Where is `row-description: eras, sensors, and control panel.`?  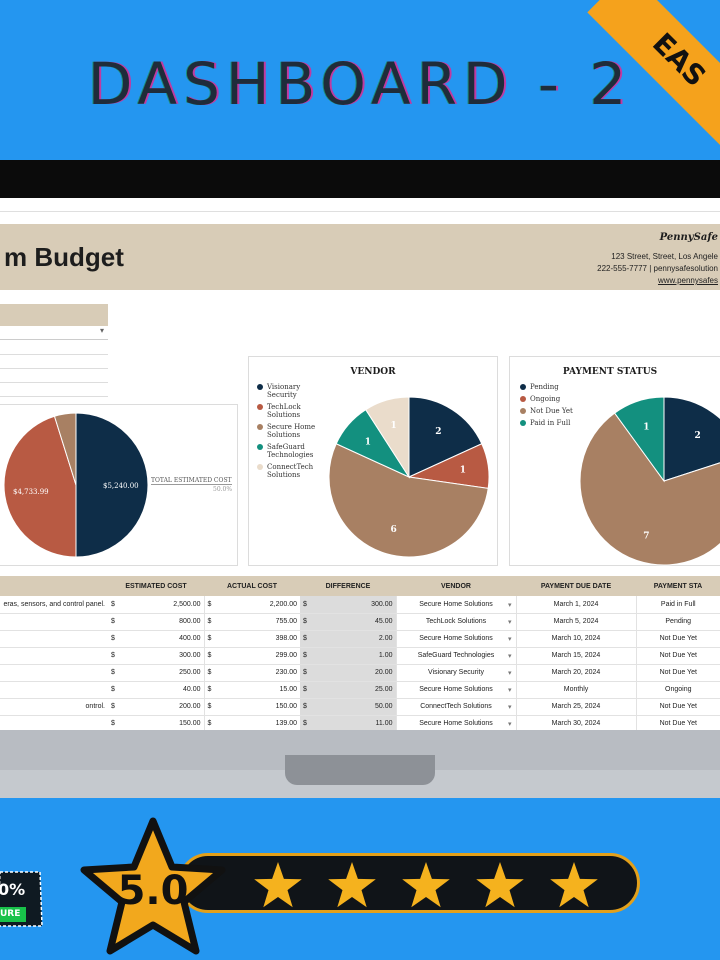 row-description: eras, sensors, and control panel. is located at coordinates (54, 605).